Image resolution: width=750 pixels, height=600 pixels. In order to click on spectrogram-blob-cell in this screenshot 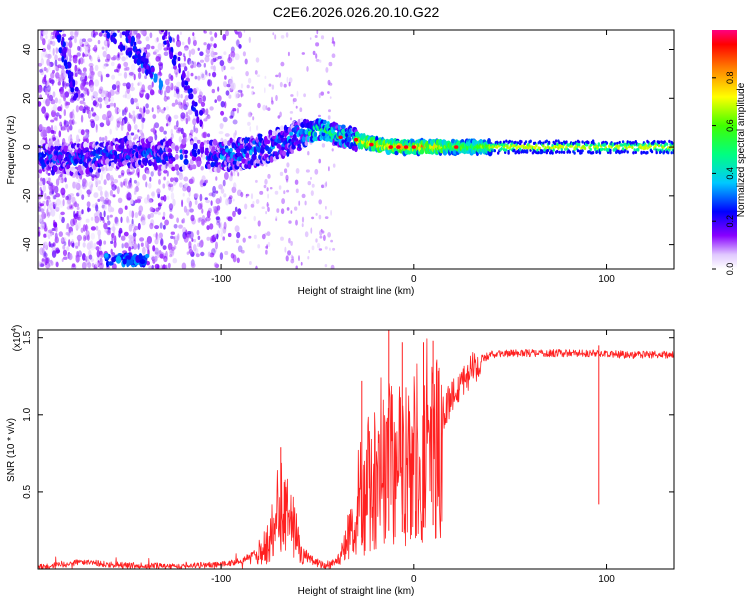, I will do `click(128, 263)`.